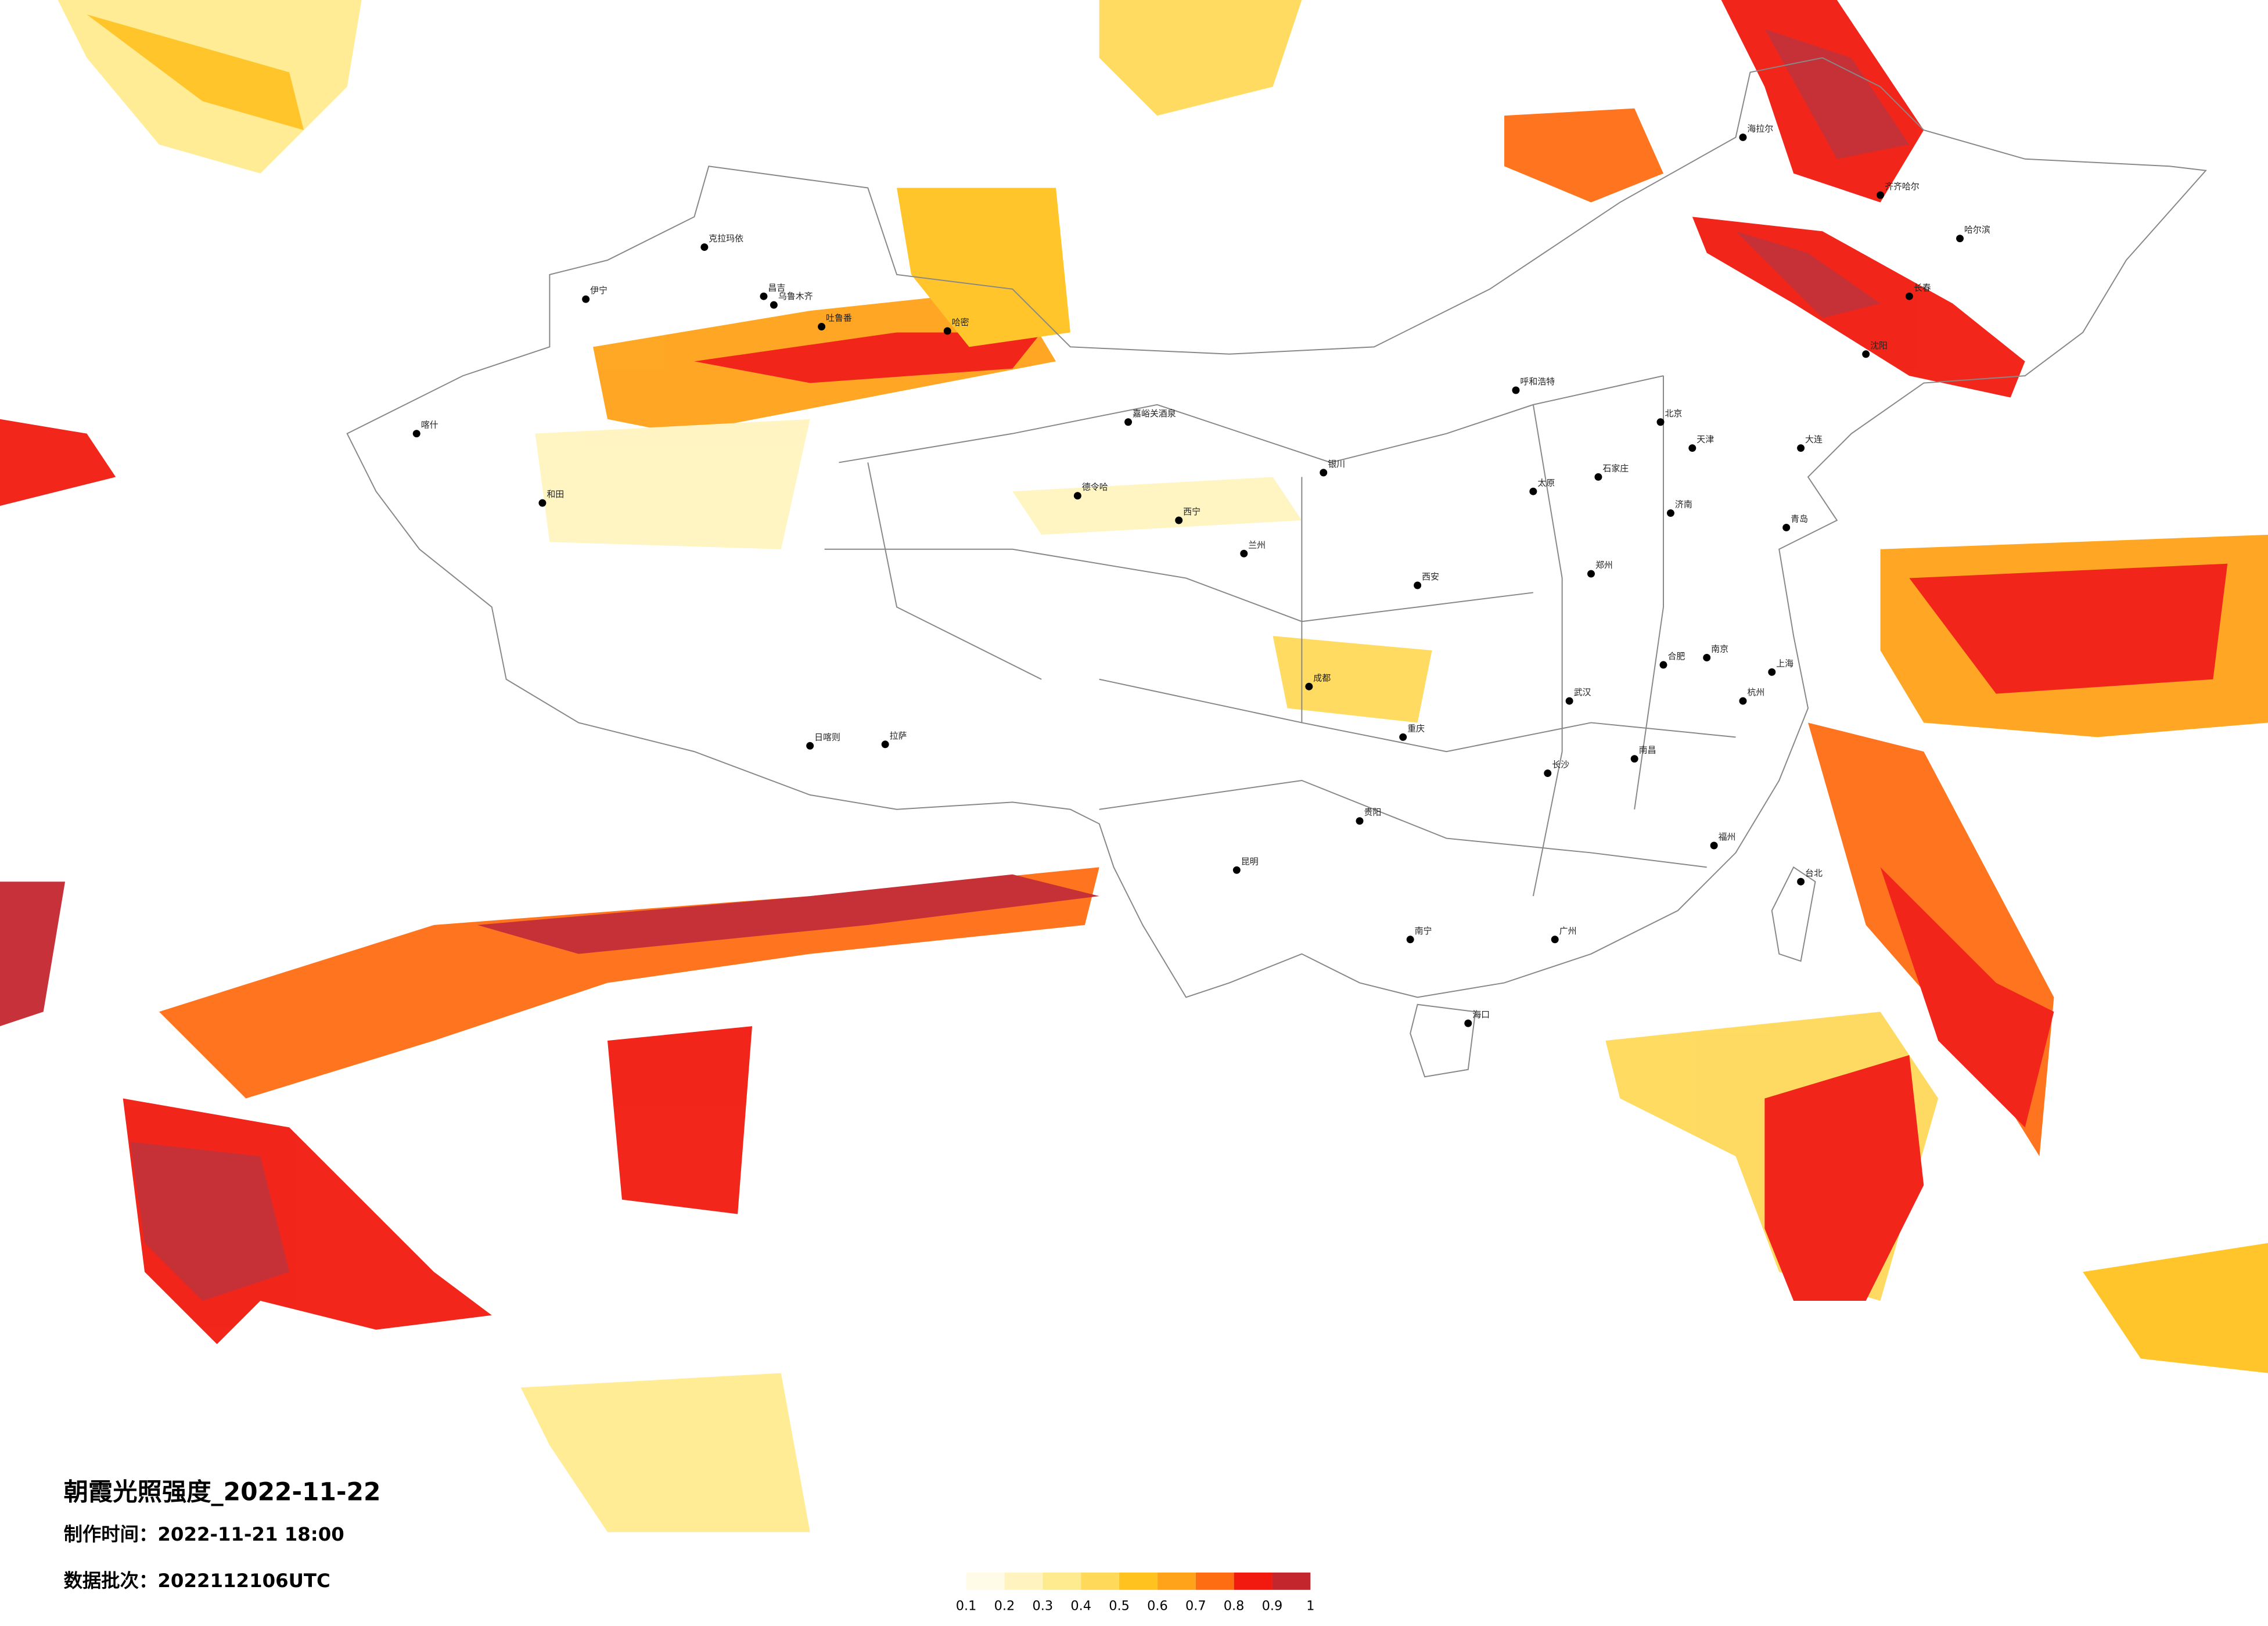 The height and width of the screenshot is (1626, 2268). What do you see at coordinates (1673, 413) in the screenshot?
I see `city-label: 北京` at bounding box center [1673, 413].